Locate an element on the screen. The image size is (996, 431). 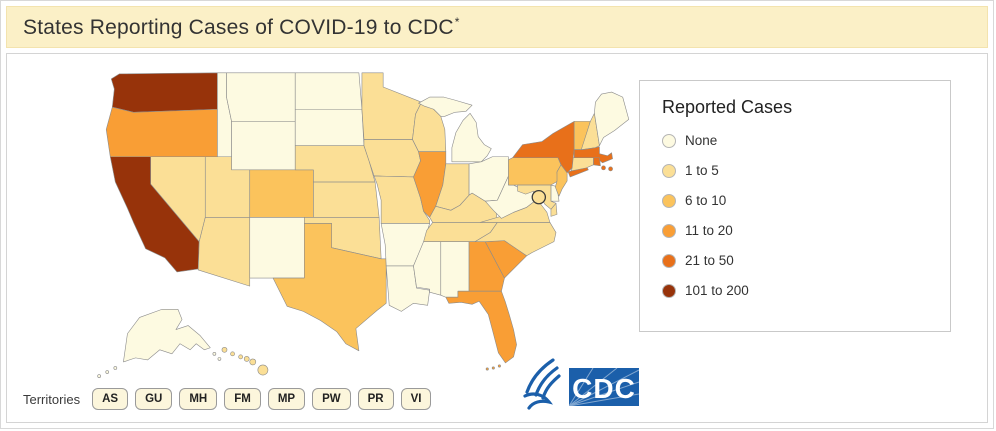
cdc-wordmark: CDC is located at coordinates (604, 387).